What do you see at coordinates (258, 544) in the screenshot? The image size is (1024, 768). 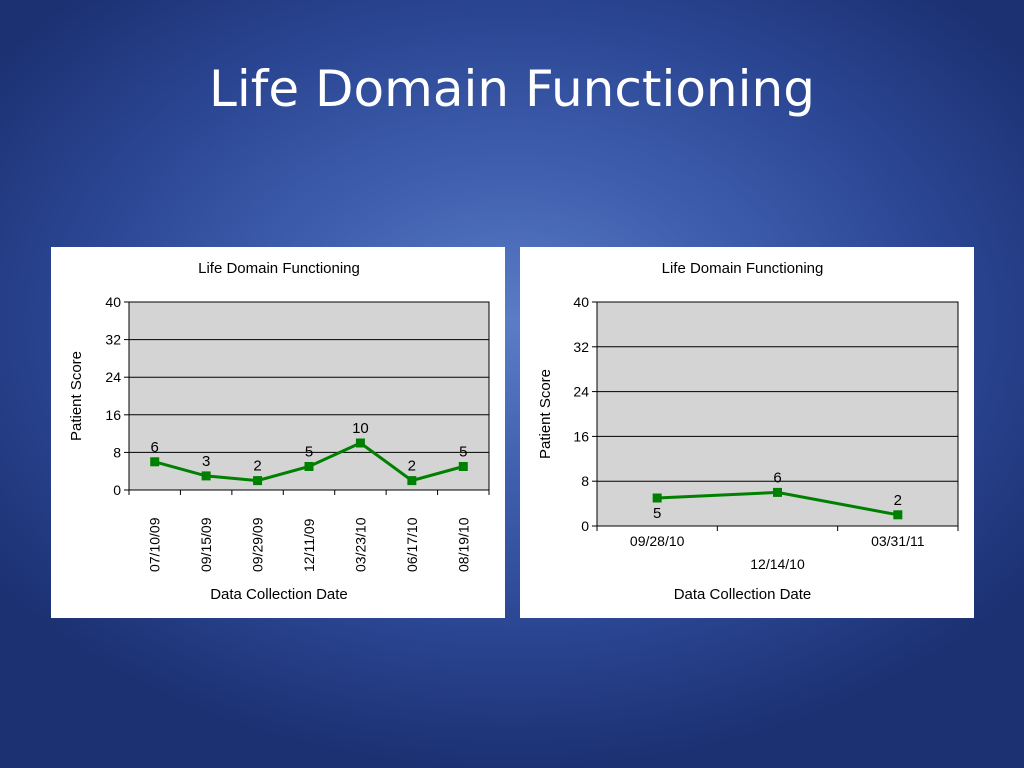 I see `x-tick-label: 09/29/09` at bounding box center [258, 544].